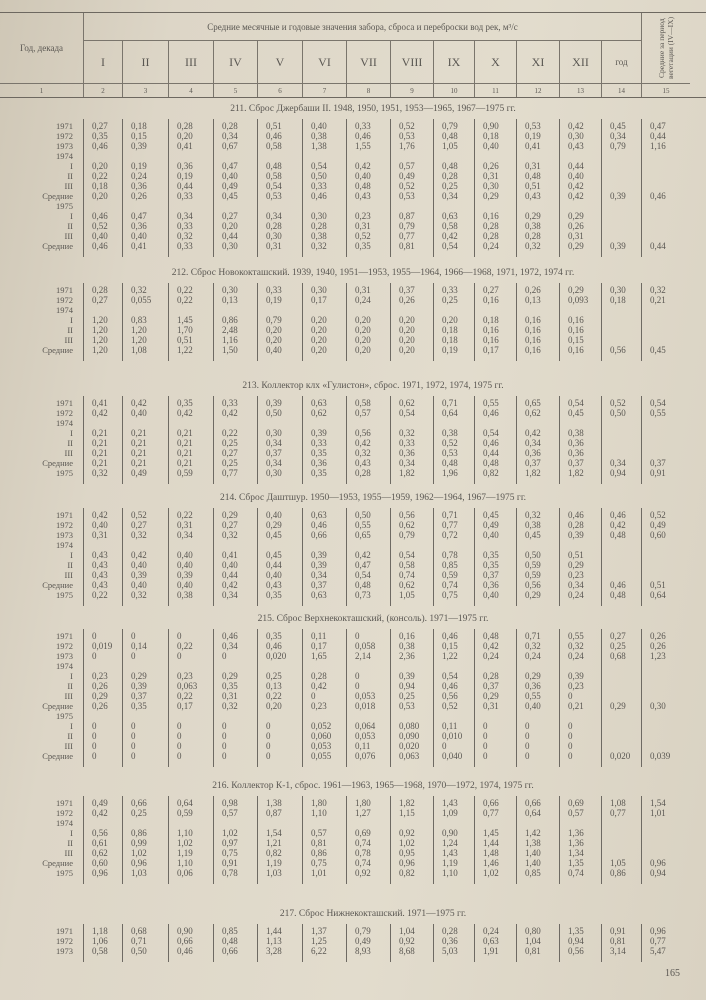 The image size is (706, 1000). Describe the element at coordinates (274, 176) in the screenshot. I see `table-cell: 0,58` at that location.